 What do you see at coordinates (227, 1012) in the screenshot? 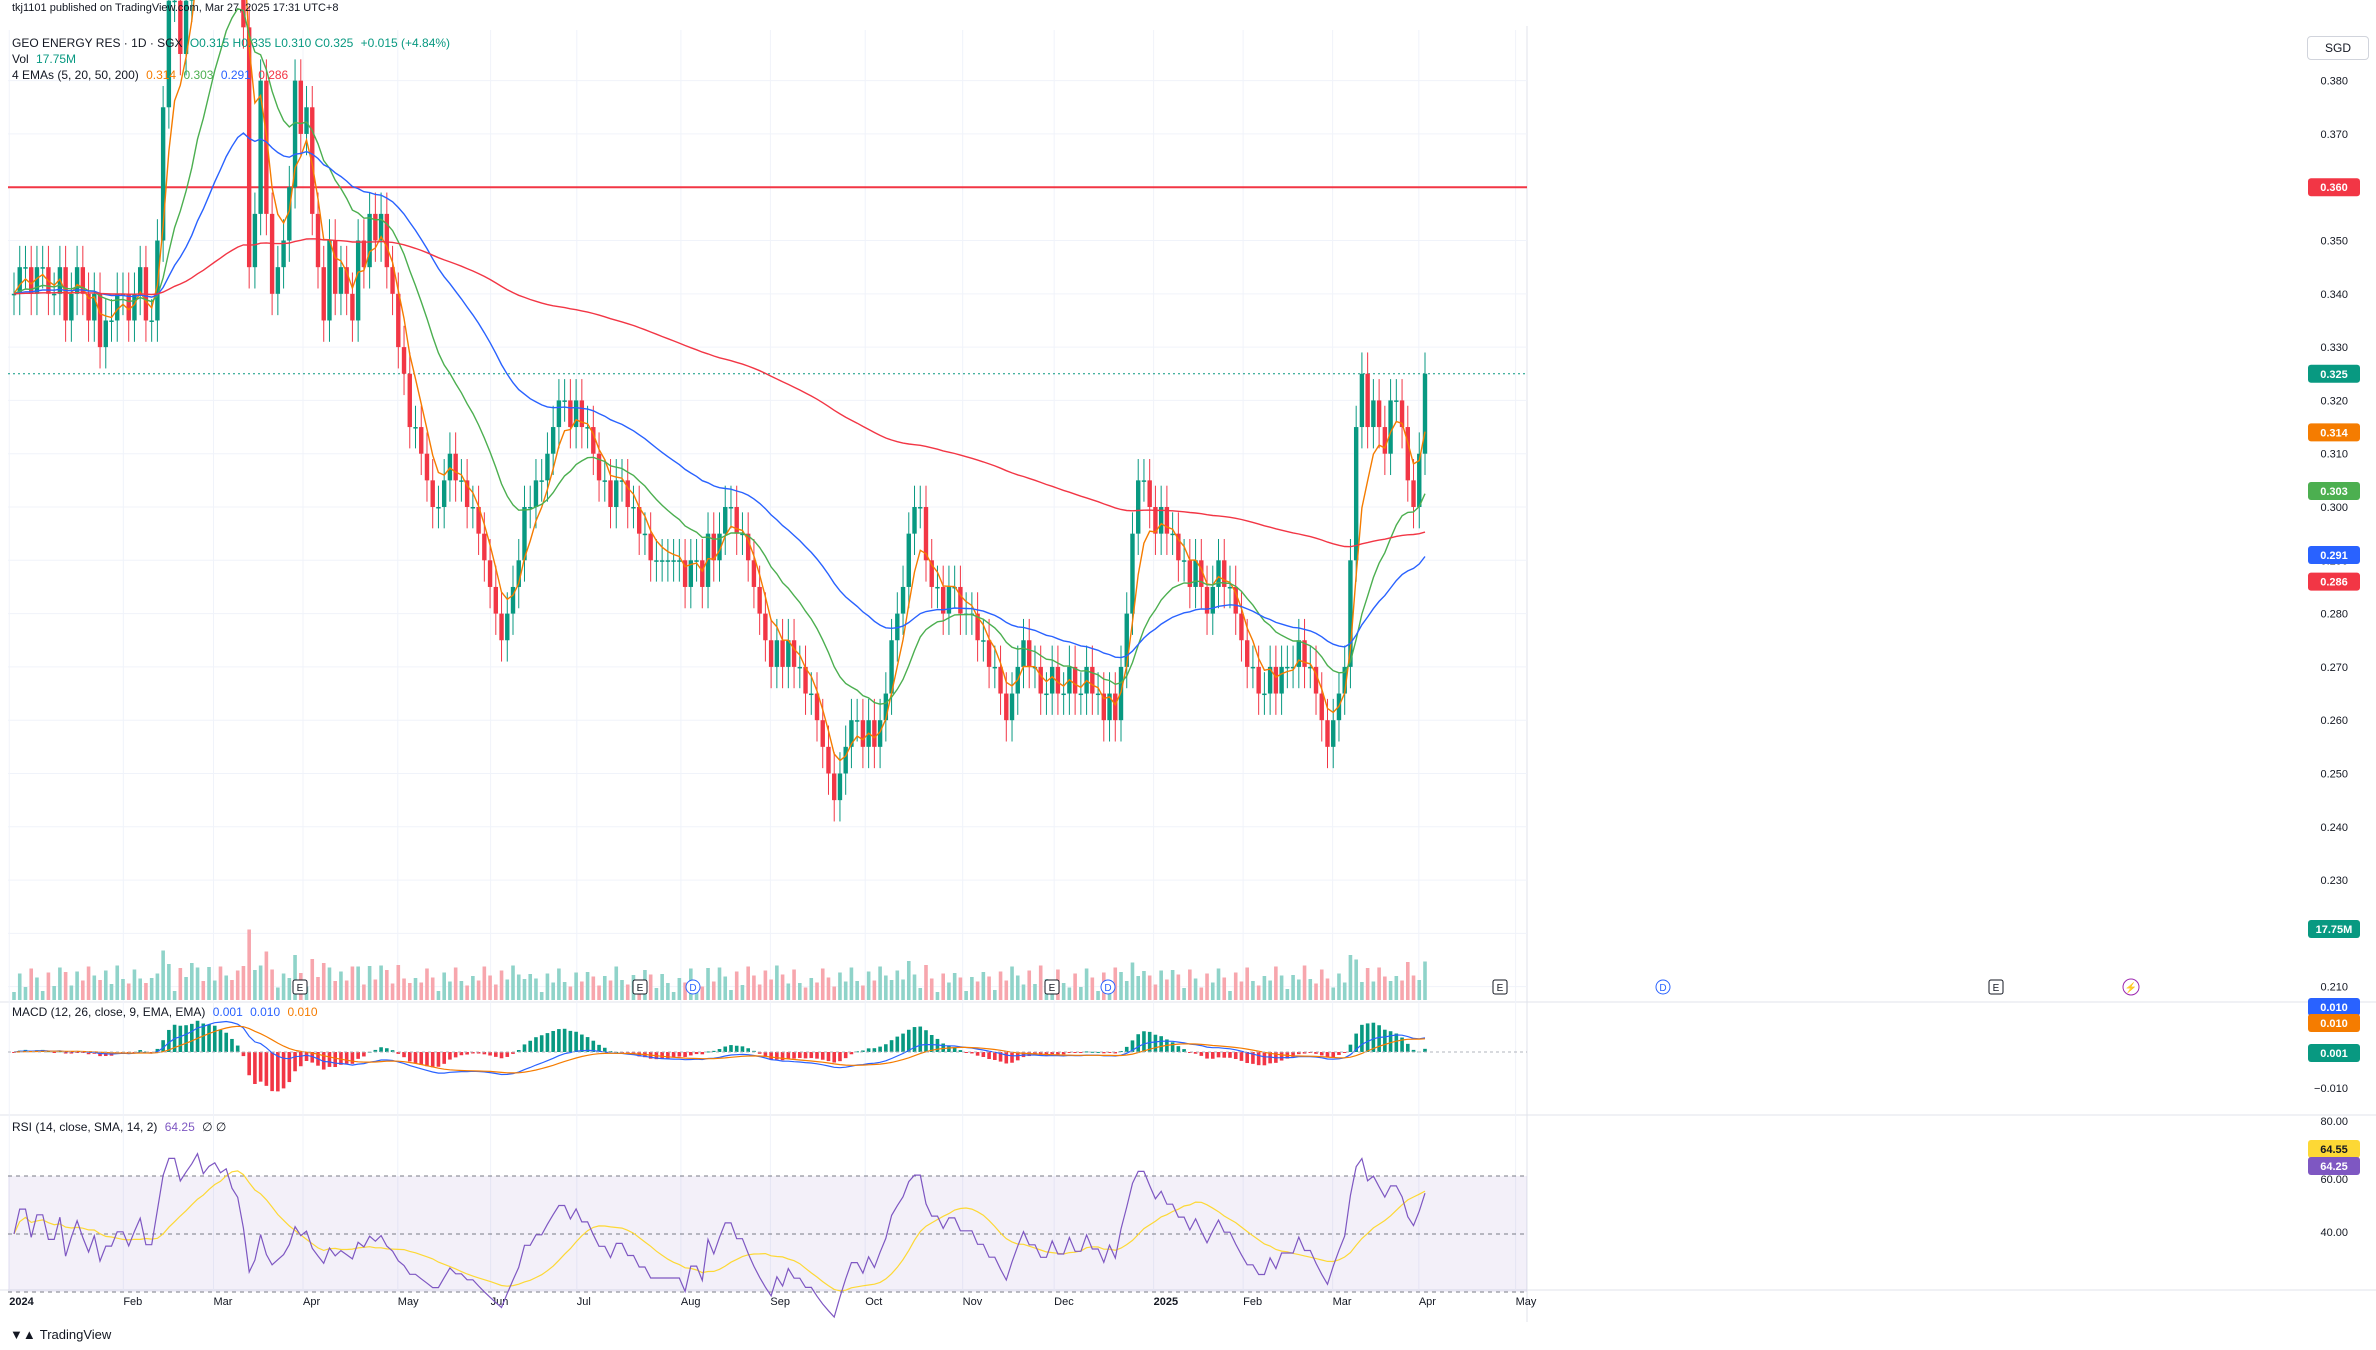
I see `macd-value: 0.001` at bounding box center [227, 1012].